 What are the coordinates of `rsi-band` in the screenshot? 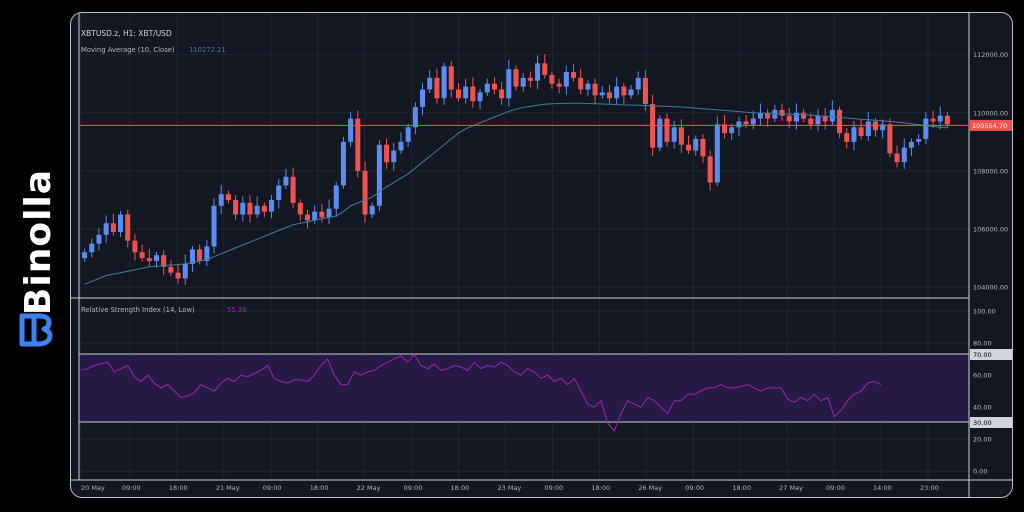 It's located at (524, 388).